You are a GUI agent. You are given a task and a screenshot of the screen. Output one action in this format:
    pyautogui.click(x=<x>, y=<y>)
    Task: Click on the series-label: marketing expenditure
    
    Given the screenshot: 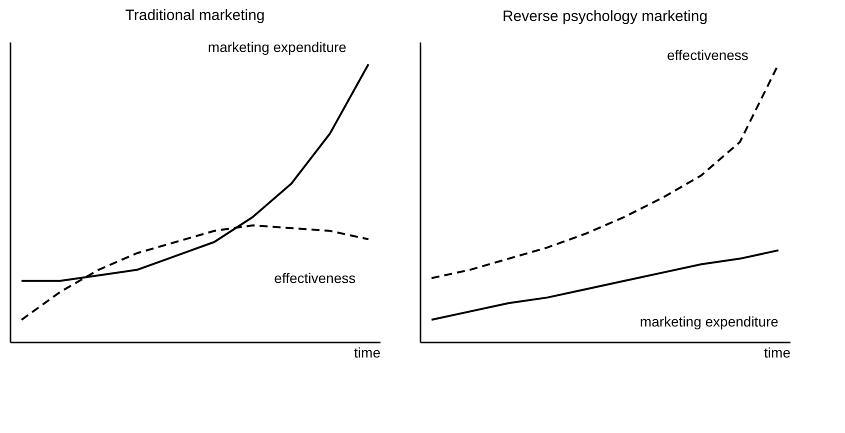 What is the action you would take?
    pyautogui.click(x=277, y=47)
    